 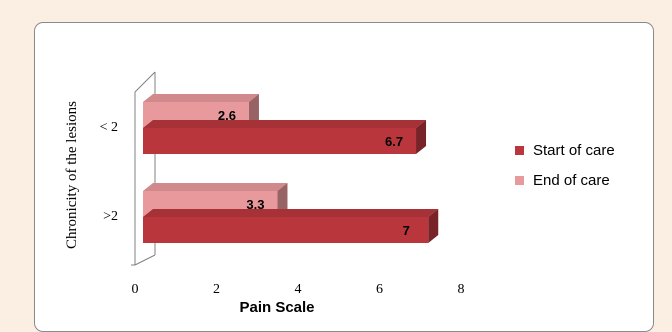 What do you see at coordinates (574, 150) in the screenshot?
I see `legend-label: Start of care` at bounding box center [574, 150].